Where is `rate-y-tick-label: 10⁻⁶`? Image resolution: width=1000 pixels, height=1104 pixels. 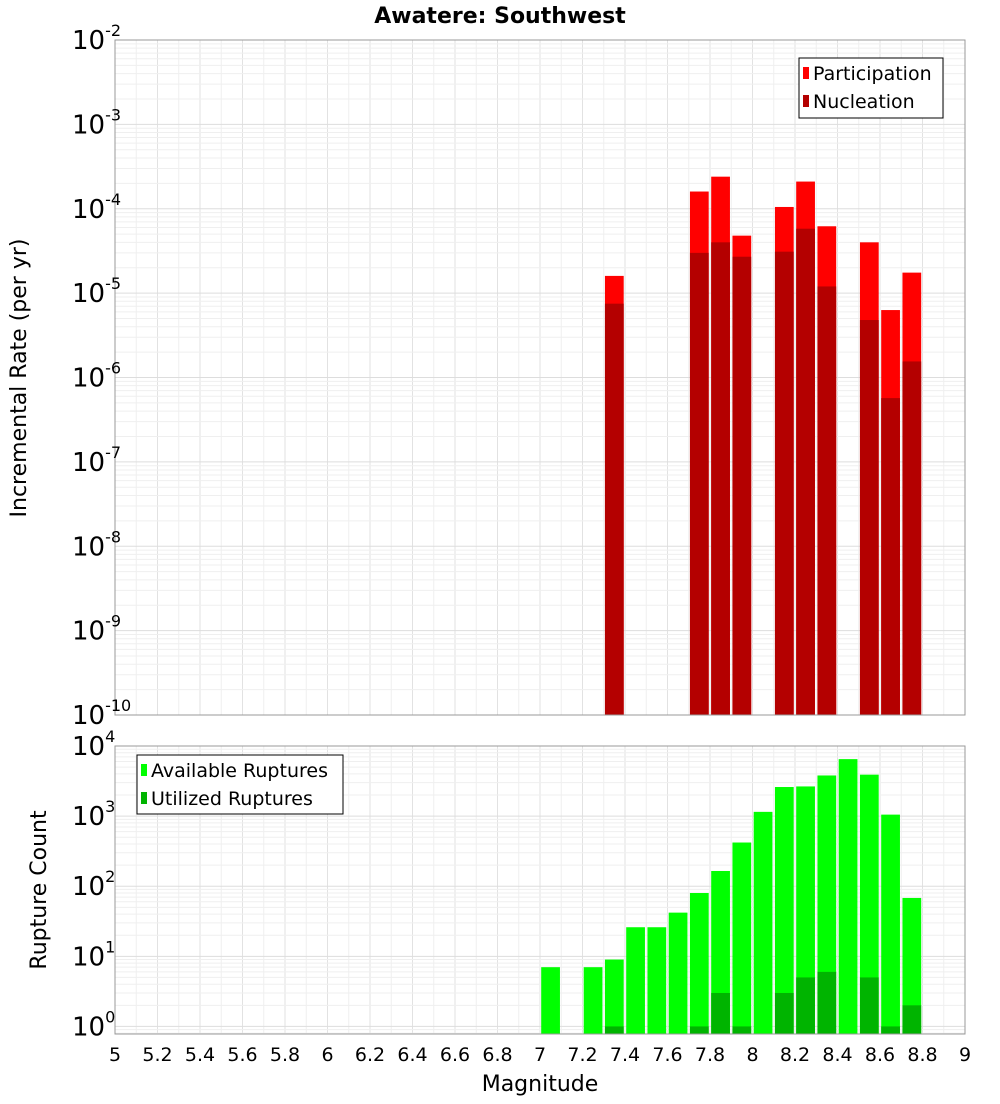 rate-y-tick-label: 10⁻⁶ is located at coordinates (96, 376).